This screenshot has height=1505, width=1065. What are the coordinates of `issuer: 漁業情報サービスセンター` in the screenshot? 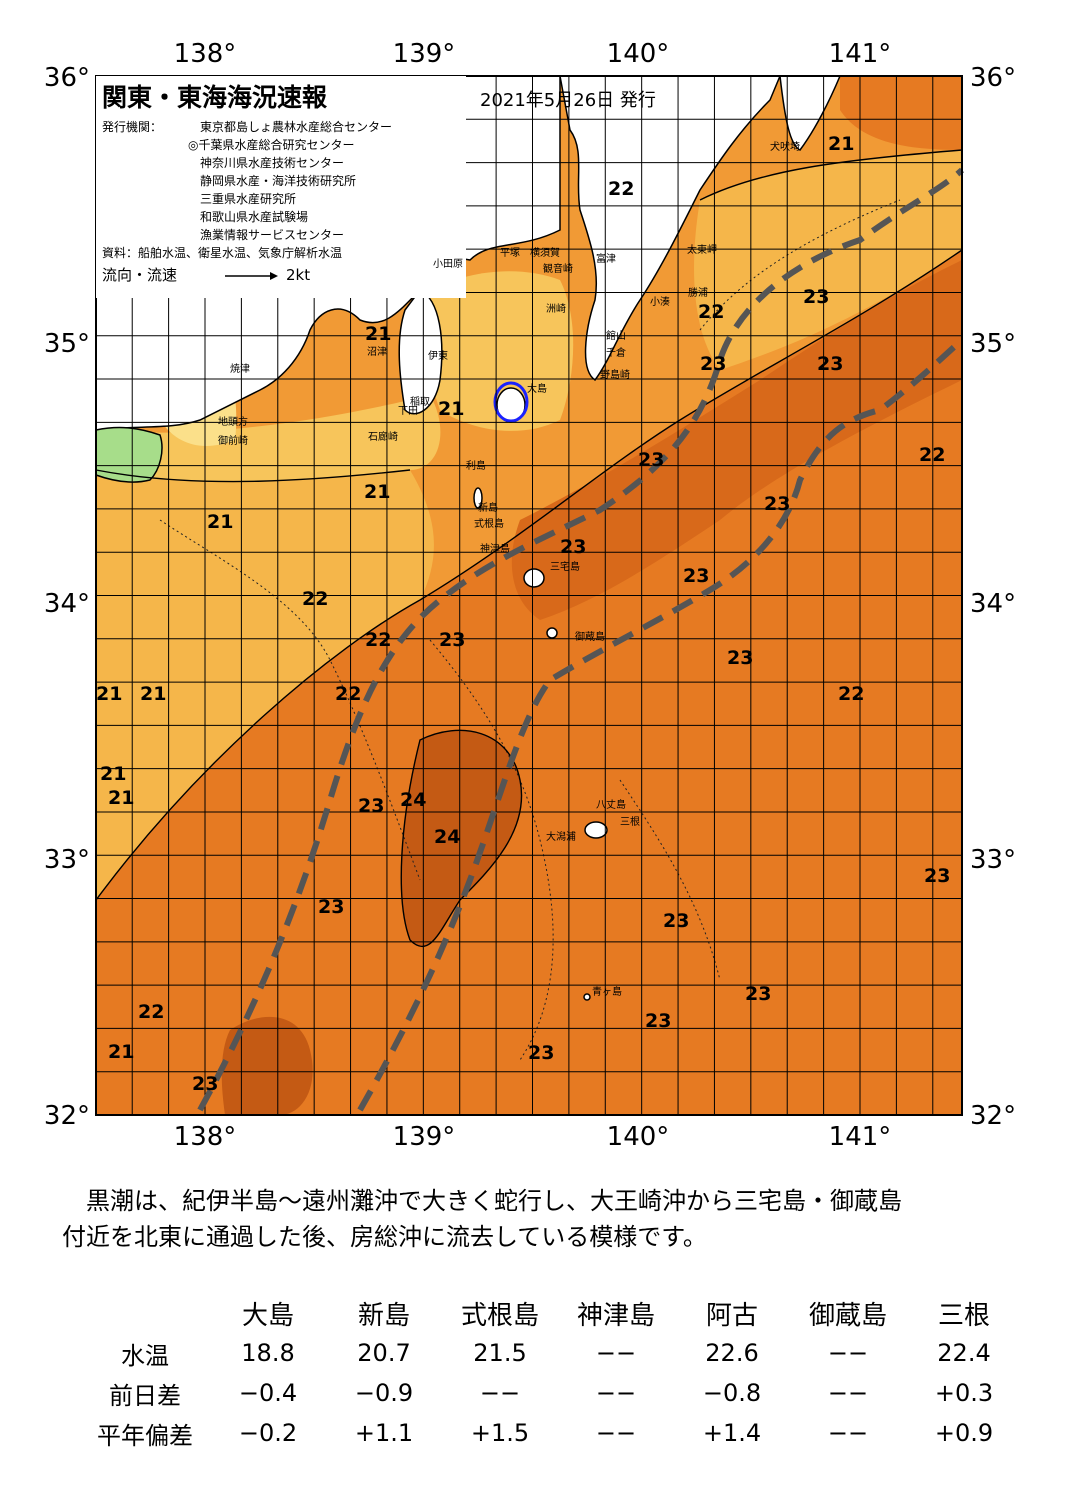 It's located at (272, 235).